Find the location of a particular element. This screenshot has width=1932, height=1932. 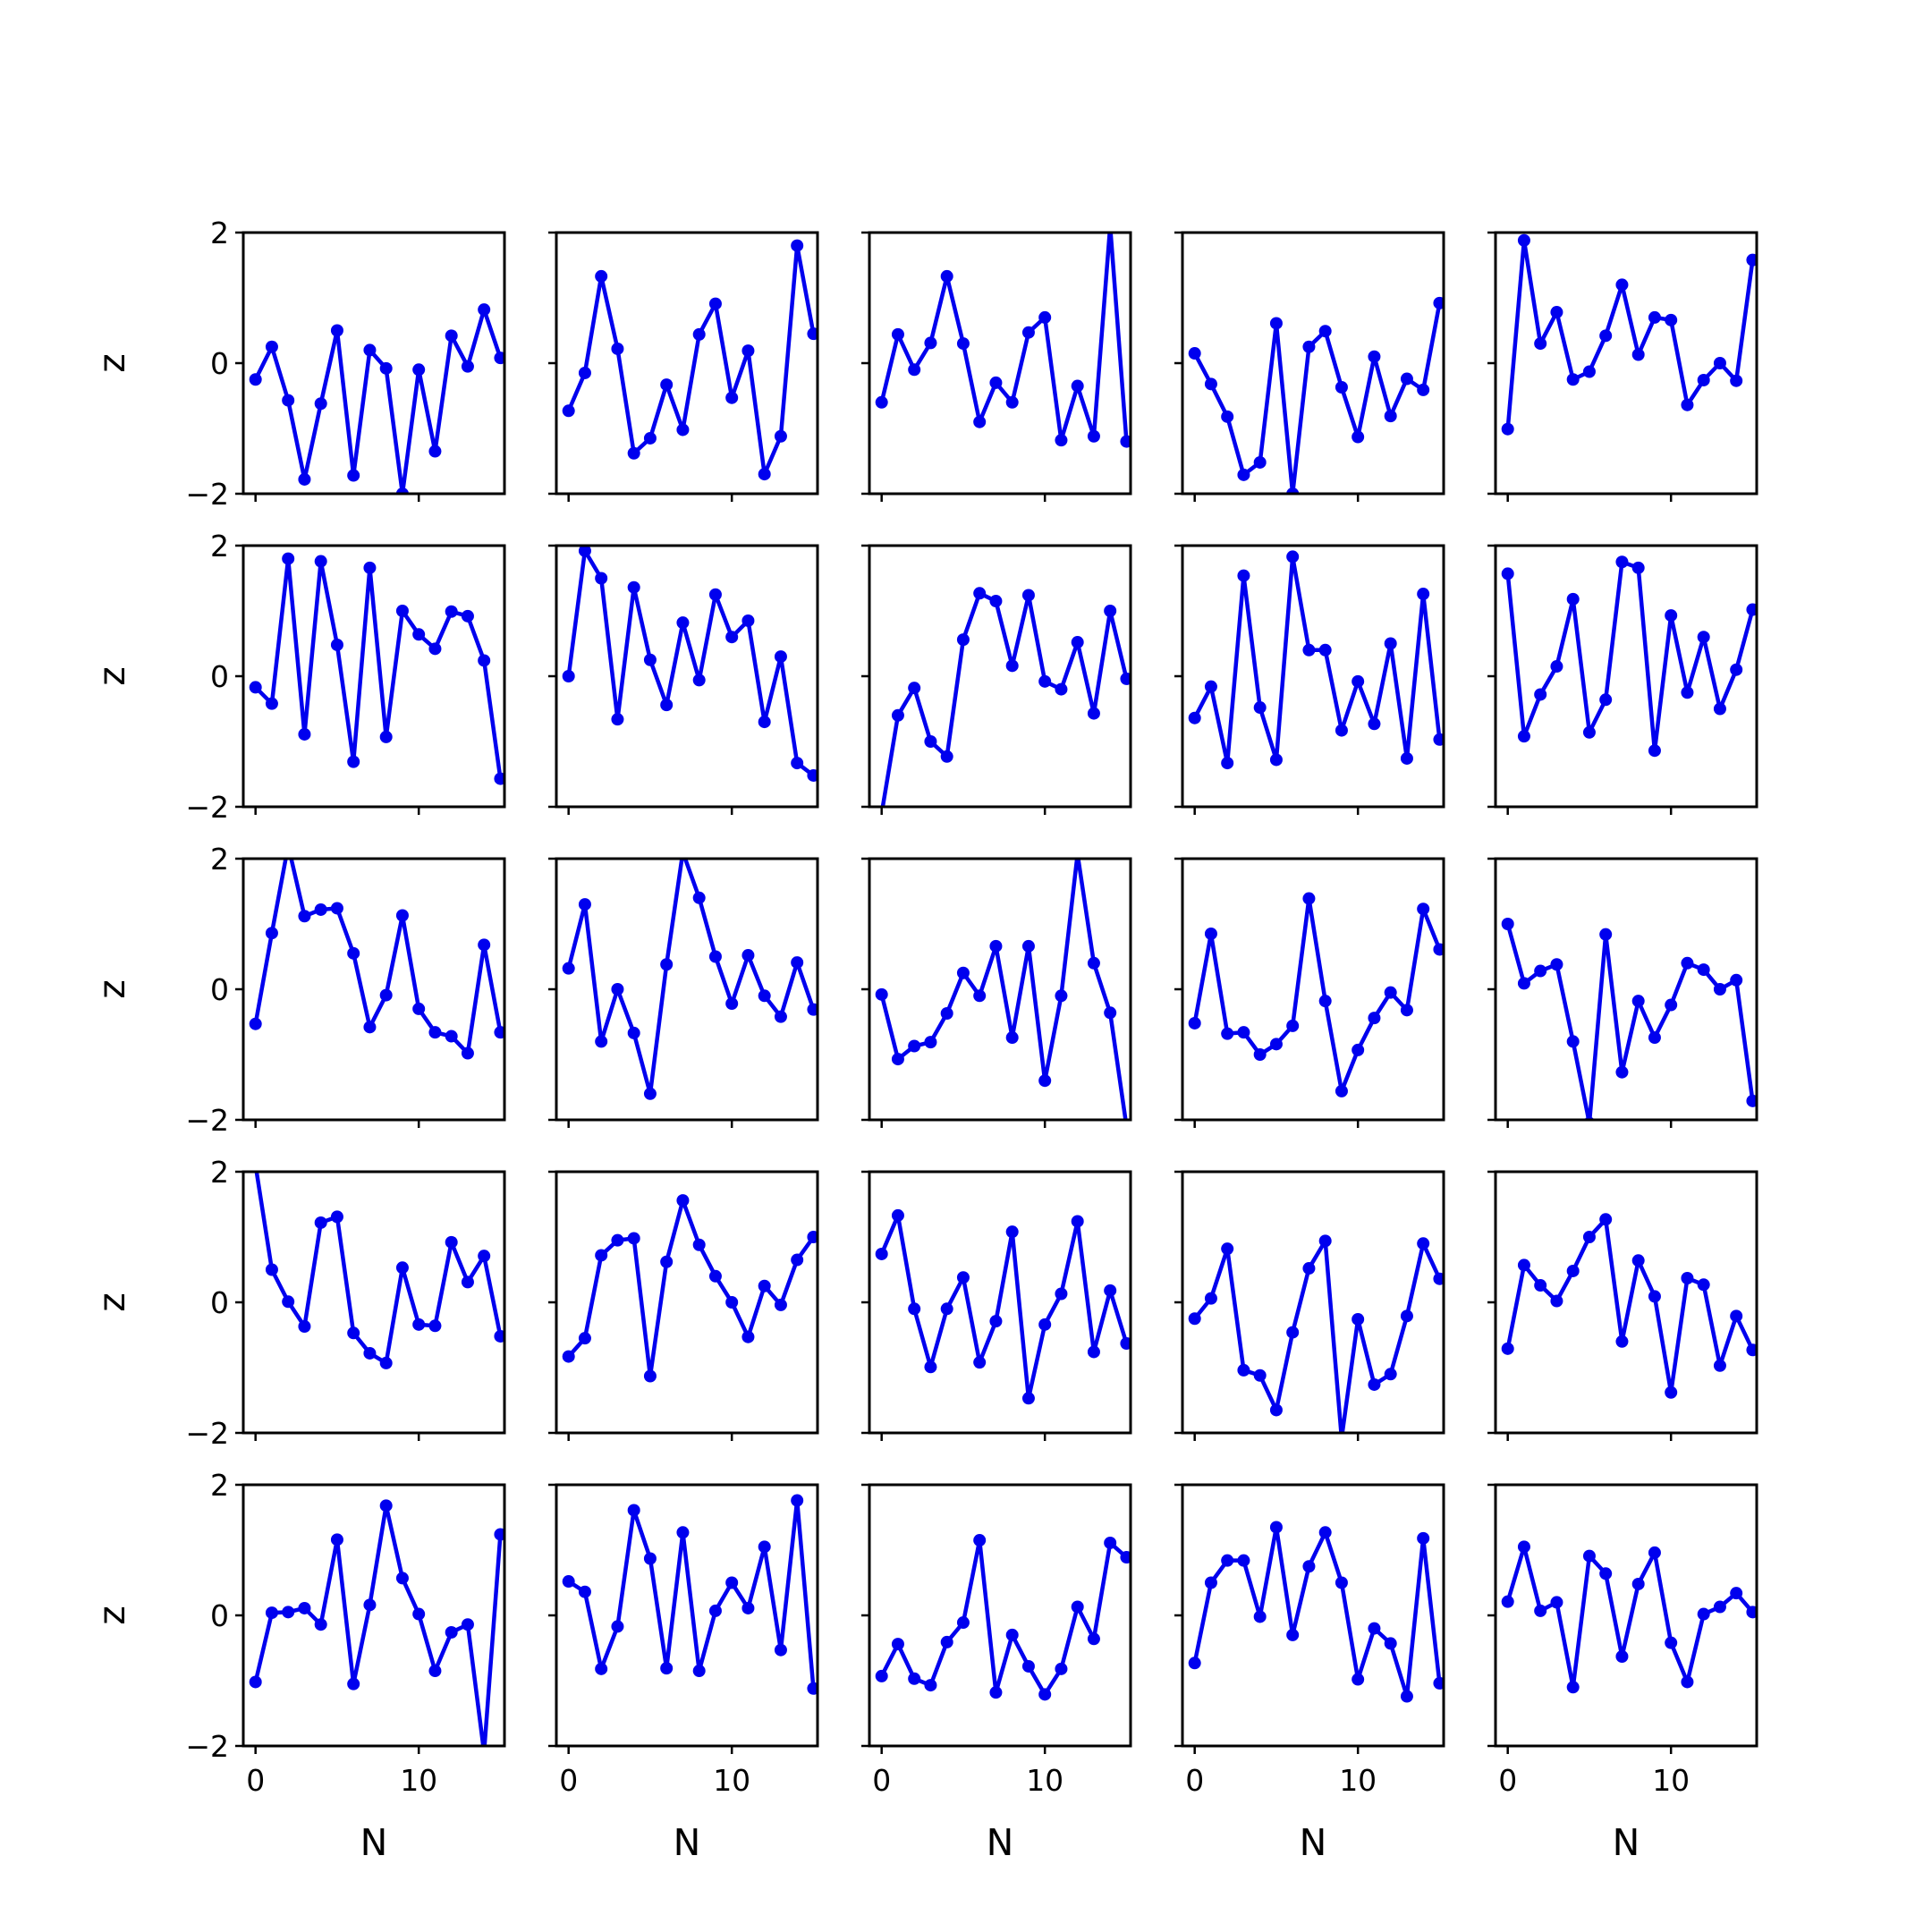

x-tick-label: 0 is located at coordinates (255, 1780).